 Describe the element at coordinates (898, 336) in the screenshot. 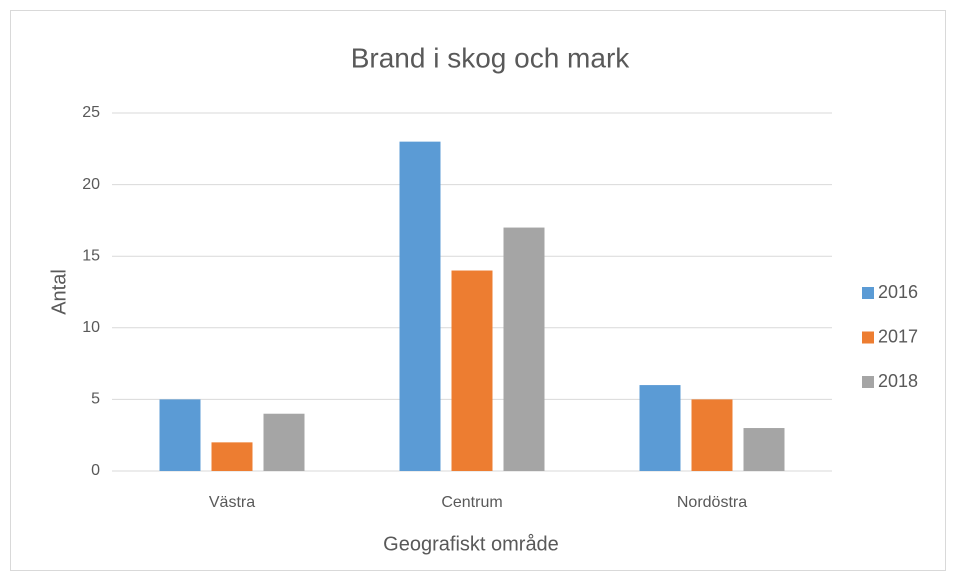

I see `legend-label: 2017` at that location.